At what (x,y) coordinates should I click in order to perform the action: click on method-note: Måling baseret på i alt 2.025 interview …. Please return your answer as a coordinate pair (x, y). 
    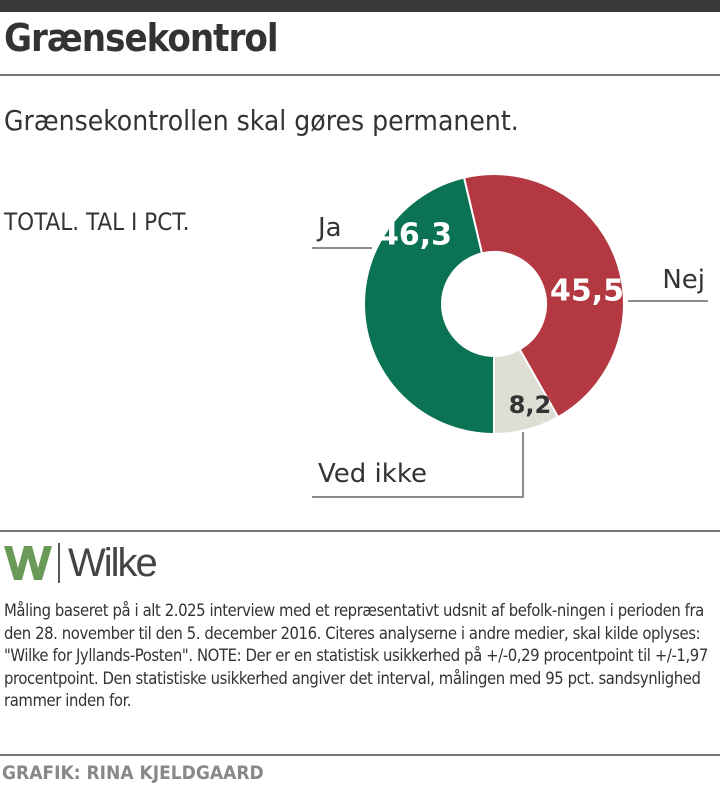
    Looking at the image, I should click on (356, 656).